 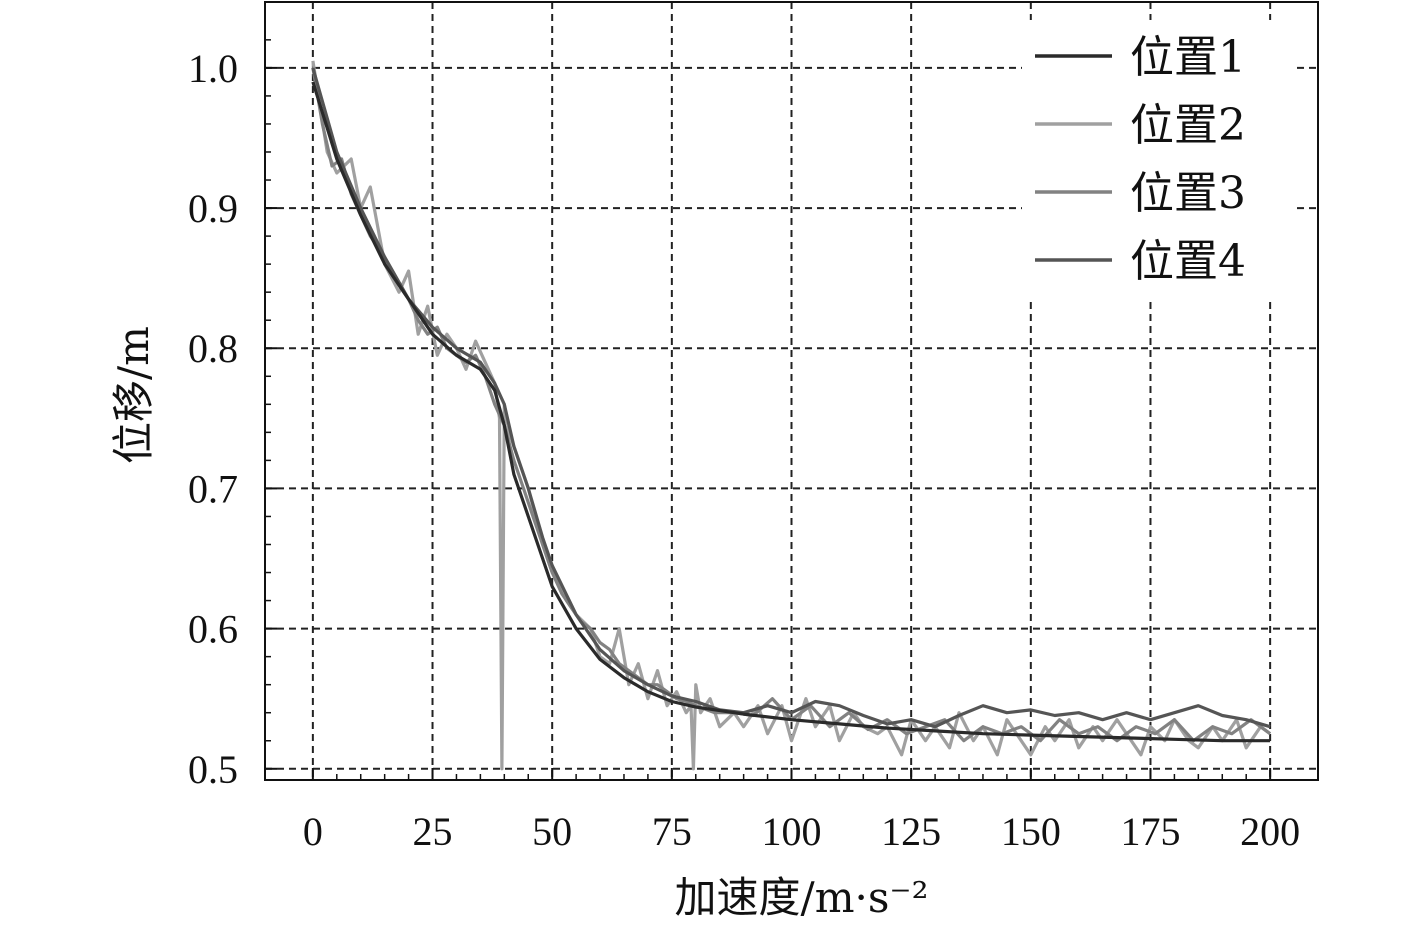 What do you see at coordinates (792, 831) in the screenshot?
I see `x-tick-label: 100` at bounding box center [792, 831].